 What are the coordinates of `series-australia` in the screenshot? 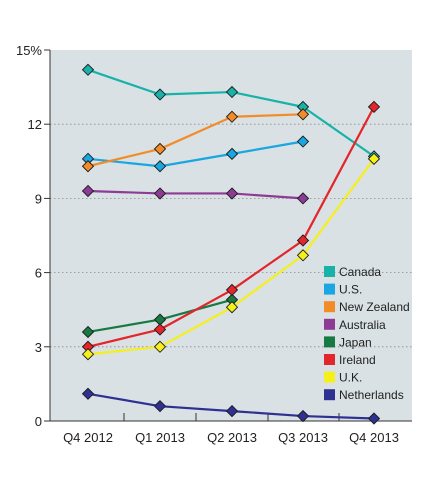 It's located at (195, 194).